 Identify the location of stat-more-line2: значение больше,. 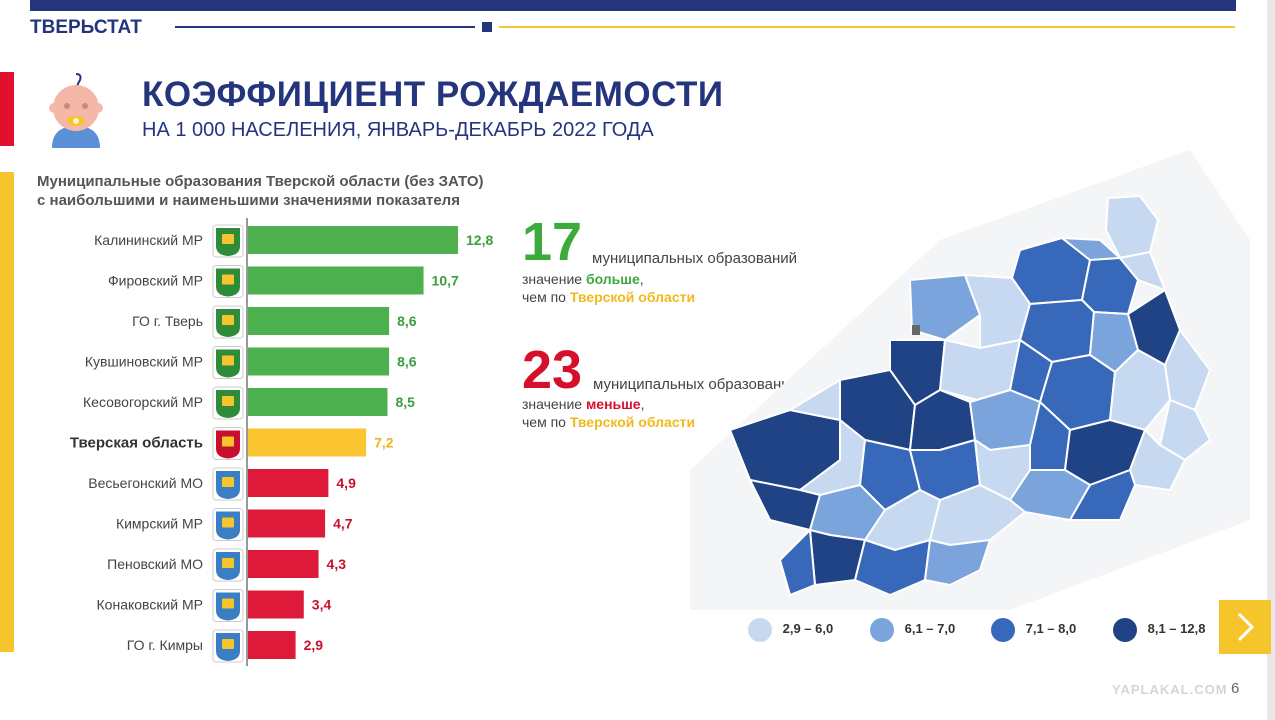
(583, 279).